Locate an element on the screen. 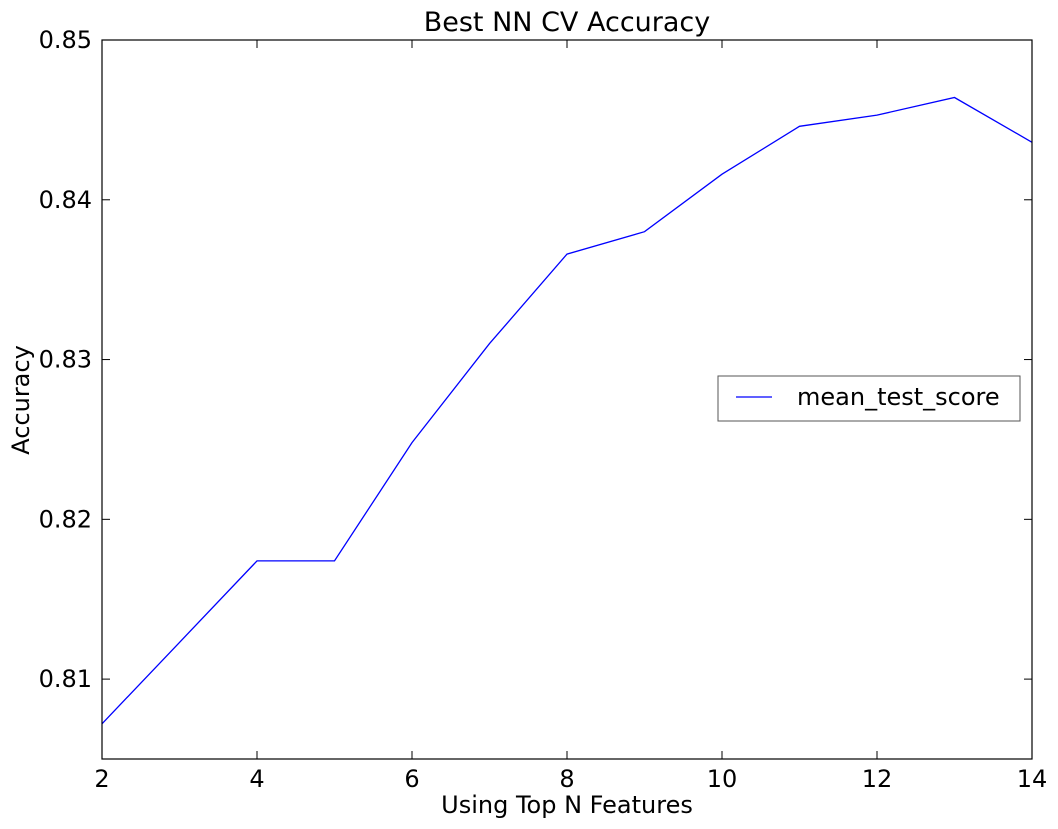 This screenshot has height=829, width=1058. legend-box is located at coordinates (869, 398).